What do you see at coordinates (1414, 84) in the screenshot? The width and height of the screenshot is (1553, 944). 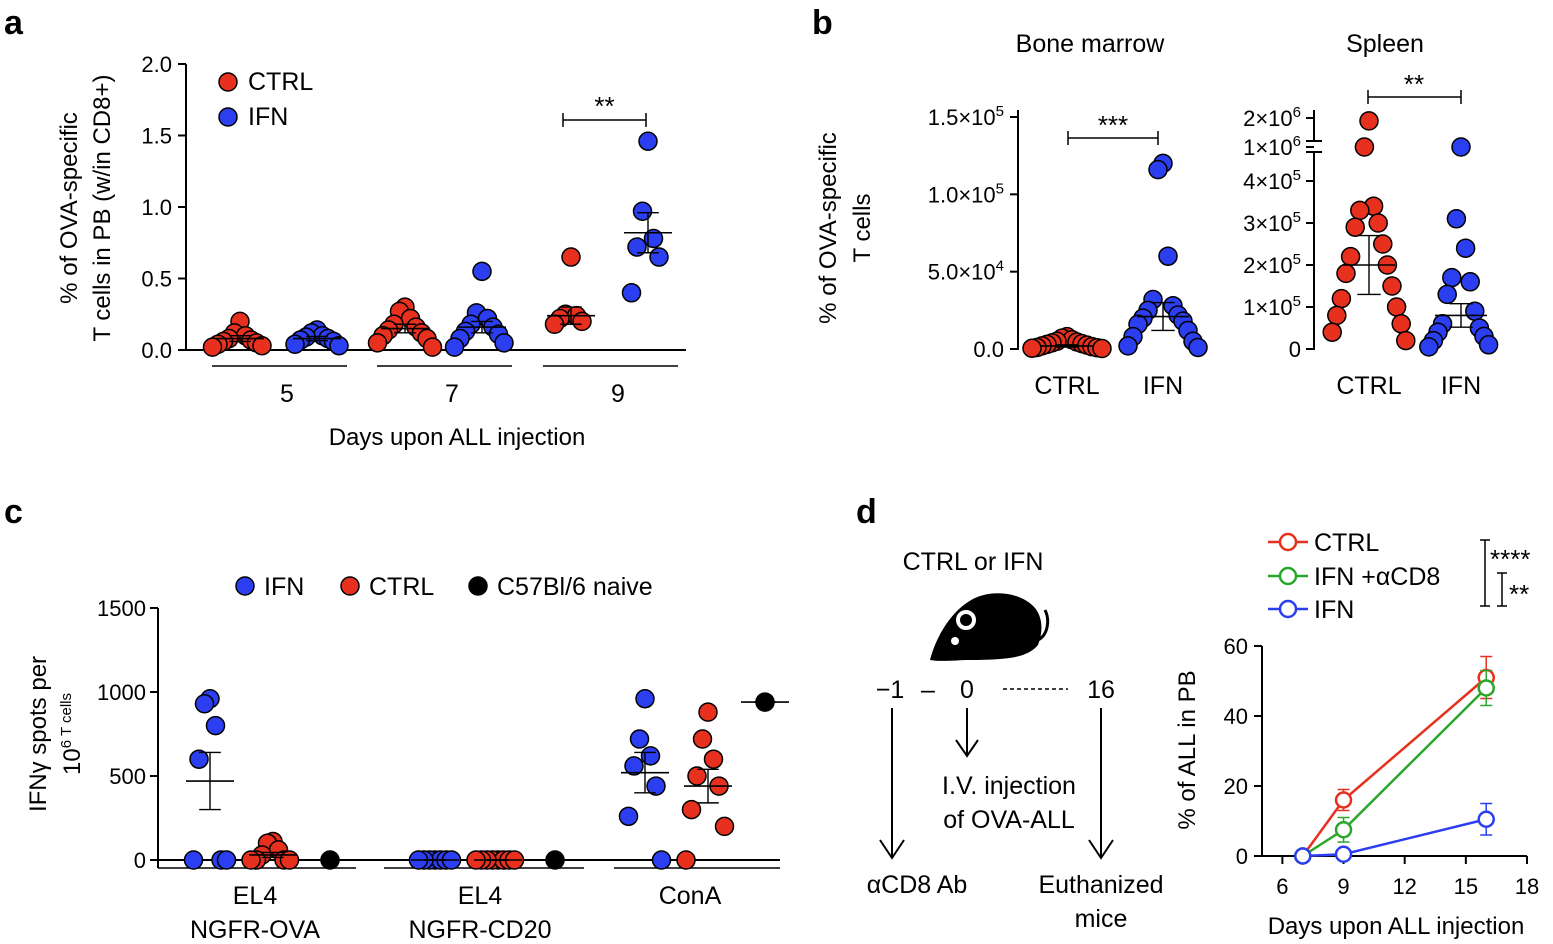 I see `b2-sig-label: **` at bounding box center [1414, 84].